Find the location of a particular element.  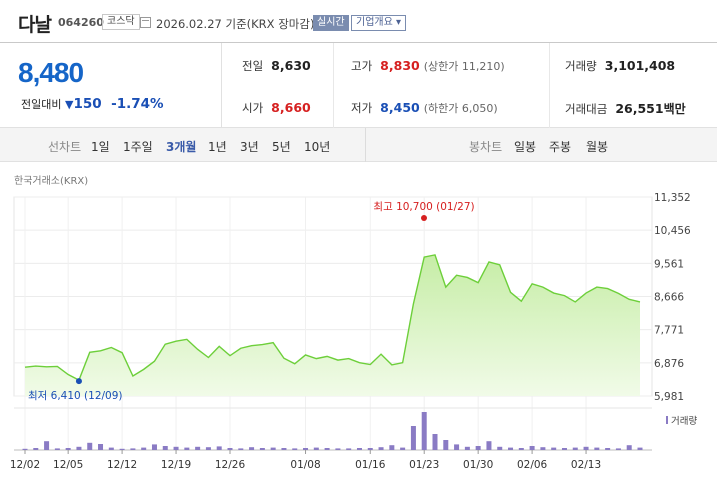

down-arrow-icon: ▼ is located at coordinates (69, 104).